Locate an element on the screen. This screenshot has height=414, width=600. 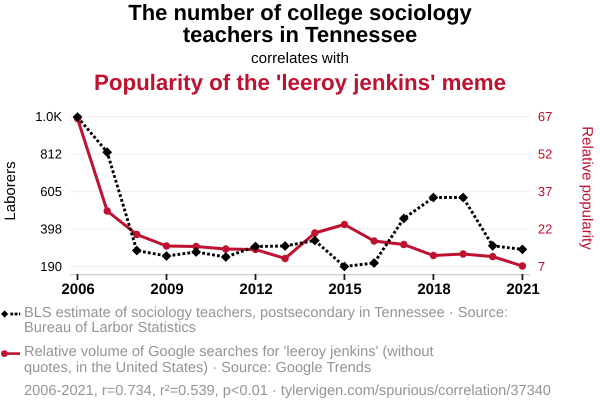
svg-text: 2006 is located at coordinates (77, 289).